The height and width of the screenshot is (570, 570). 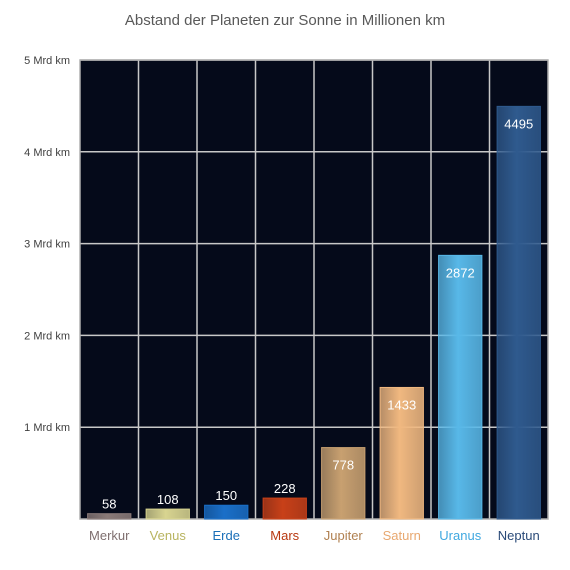 I want to click on y-tick-label: 3 Mrd km, so click(x=47, y=245).